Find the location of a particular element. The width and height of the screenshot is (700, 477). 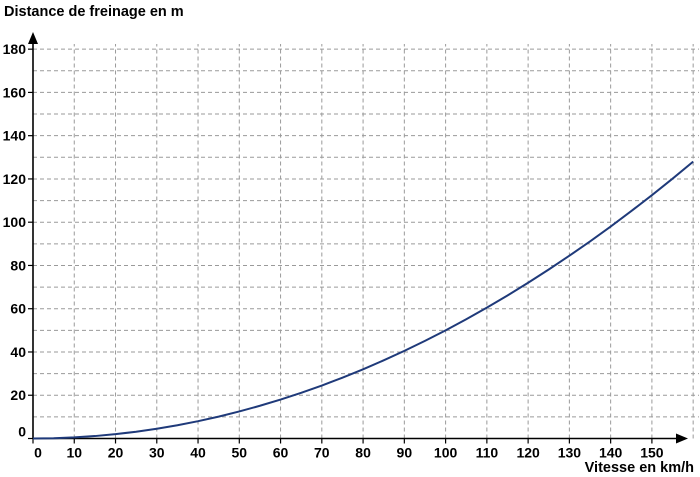

x-tick-label: 30 is located at coordinates (157, 453).